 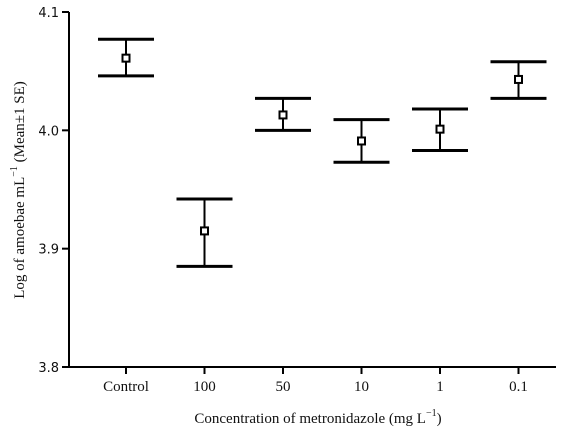 I want to click on x-tick-label: 50, so click(x=283, y=387).